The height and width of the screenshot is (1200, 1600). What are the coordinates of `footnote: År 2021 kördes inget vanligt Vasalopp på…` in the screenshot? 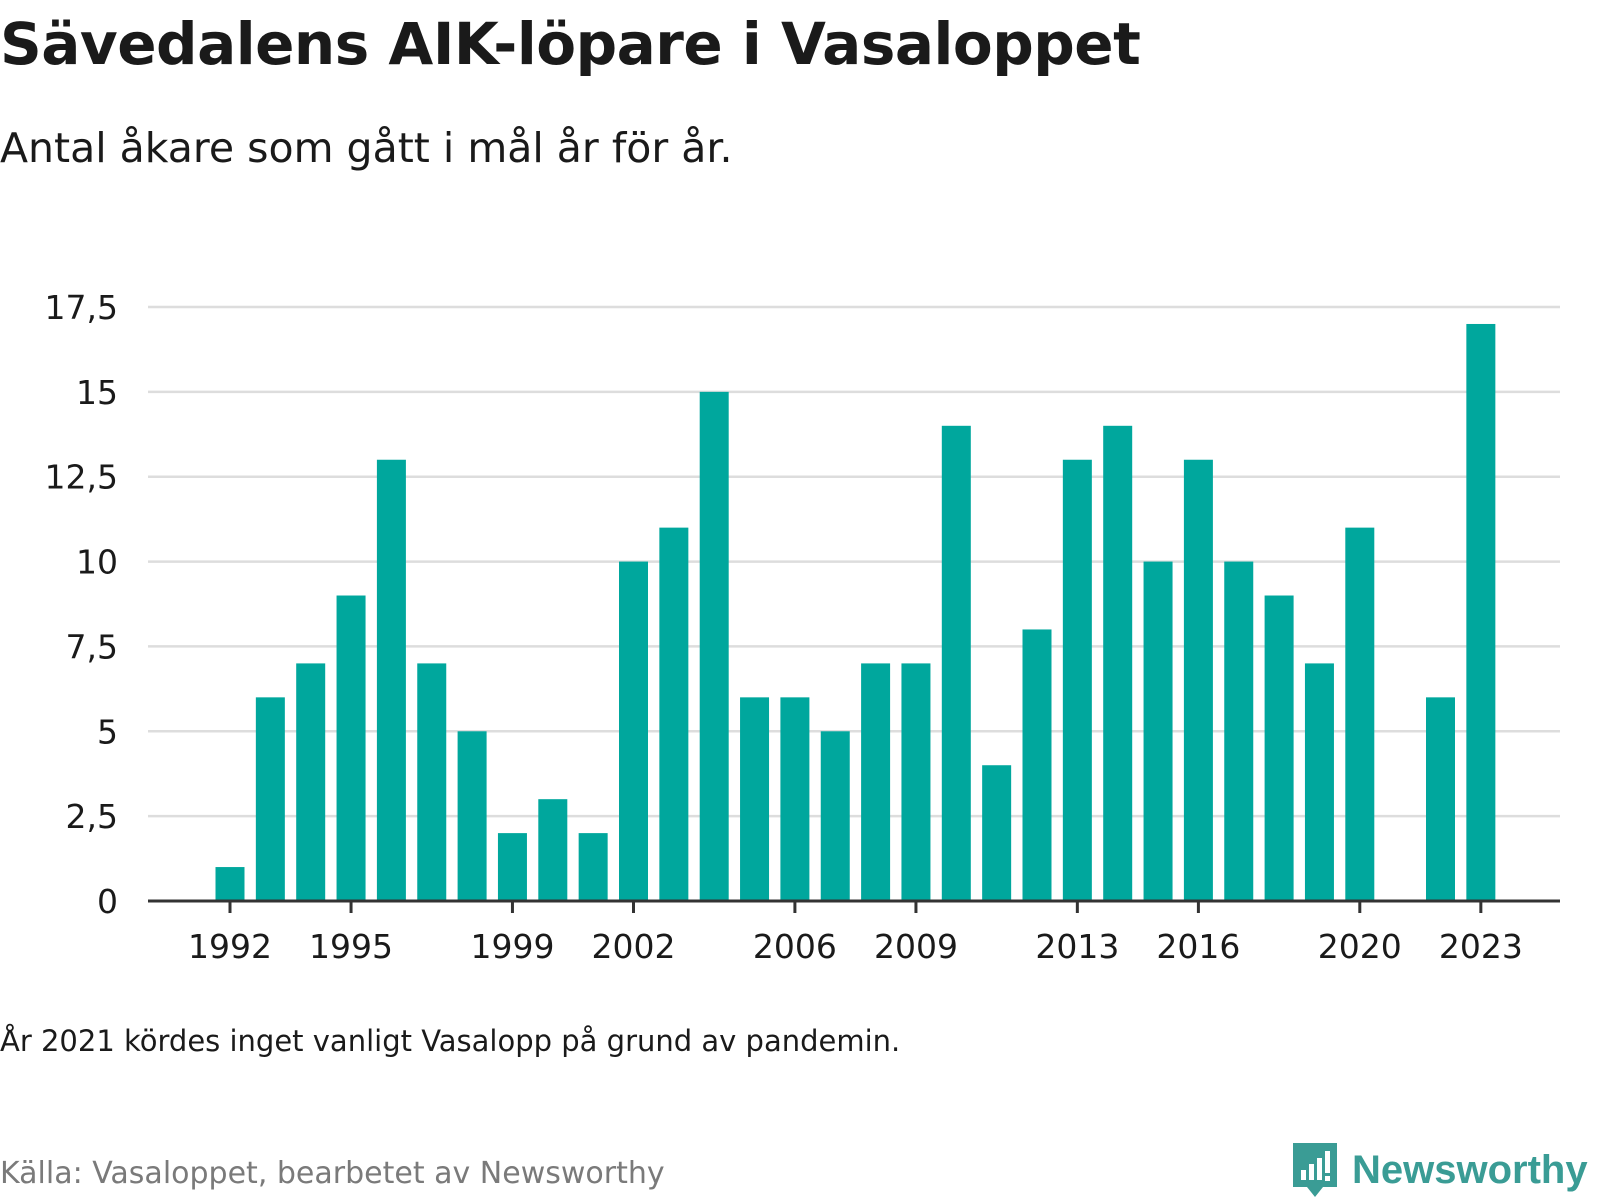 It's located at (450, 1041).